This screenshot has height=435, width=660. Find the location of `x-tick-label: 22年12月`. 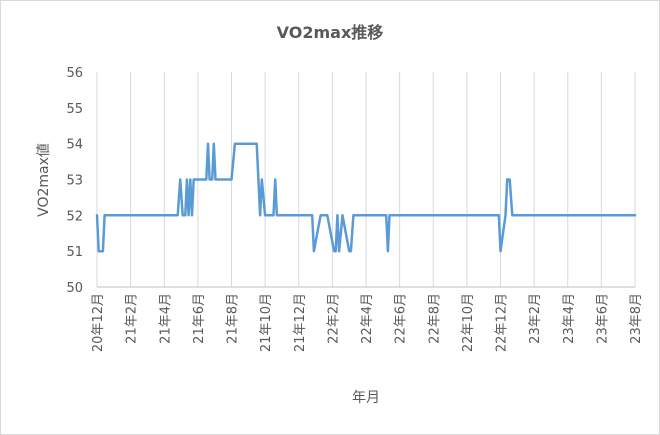

x-tick-label: 22年12月 is located at coordinates (502, 322).